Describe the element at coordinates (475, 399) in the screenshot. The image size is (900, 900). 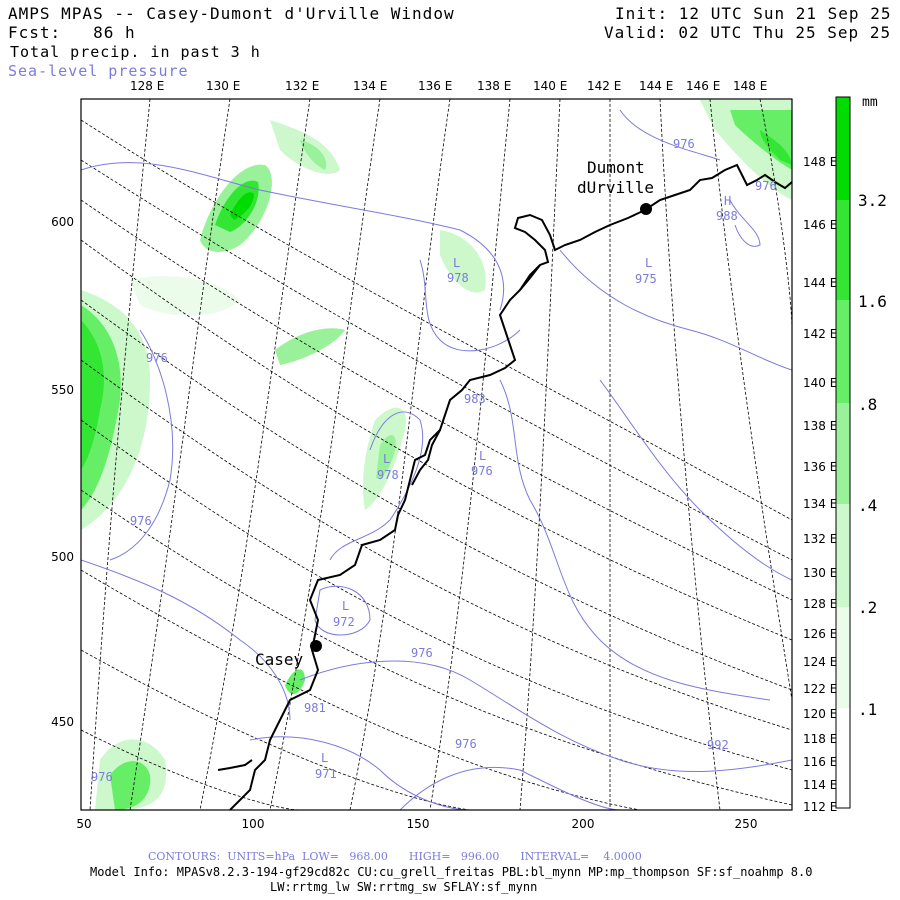
I see `slp-label: 983` at that location.